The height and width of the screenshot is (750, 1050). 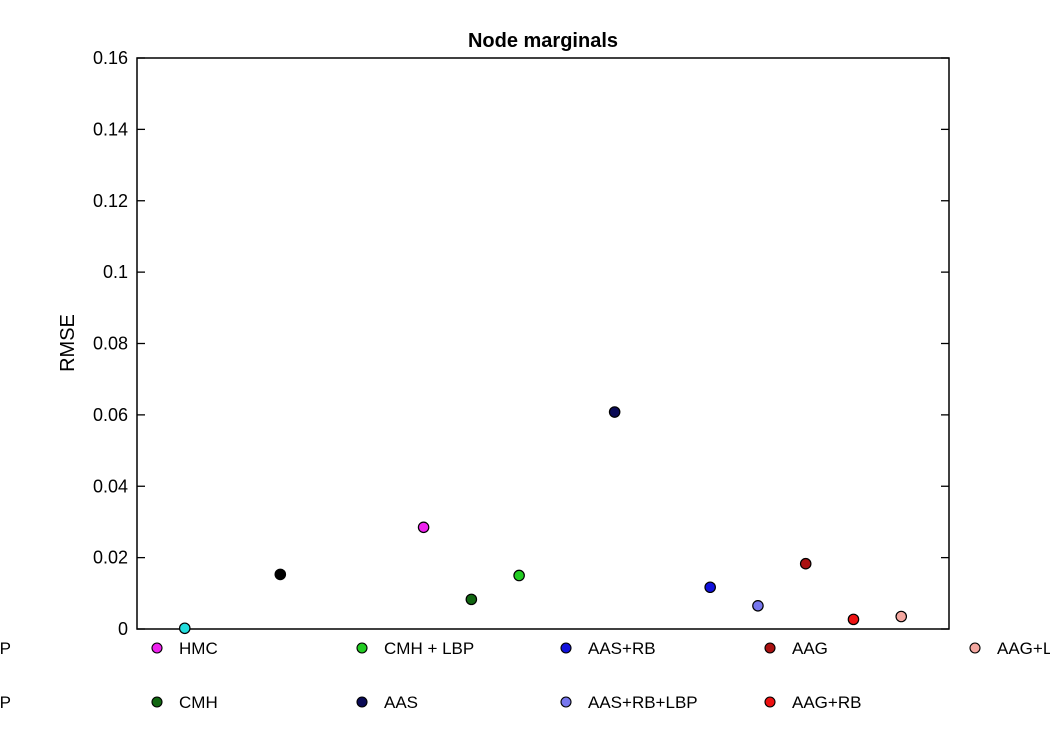 What do you see at coordinates (643, 702) in the screenshot?
I see `legend-label: AAS+RB+LBP` at bounding box center [643, 702].